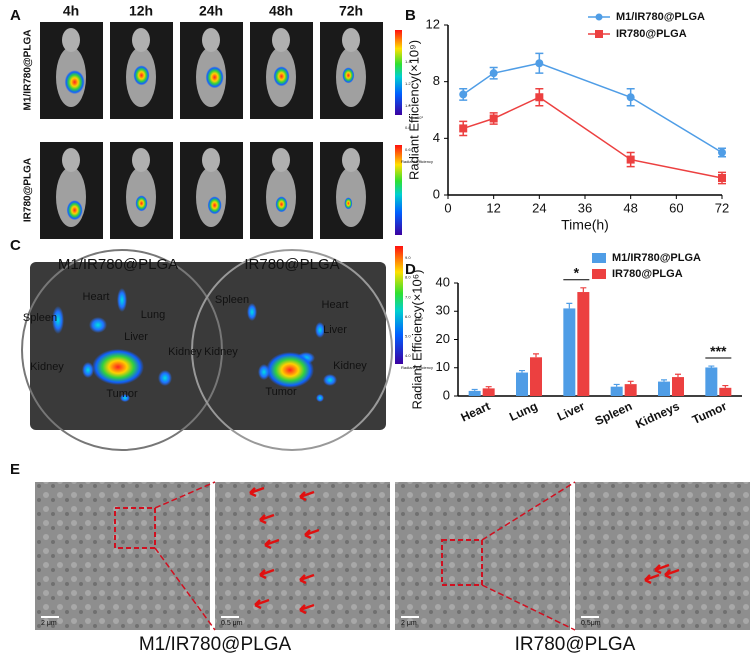 The width and height of the screenshot is (753, 659). What do you see at coordinates (413, 110) in the screenshot?
I see `y-axis-label: Radiant Efficiency(×10⁹)` at bounding box center [413, 110].